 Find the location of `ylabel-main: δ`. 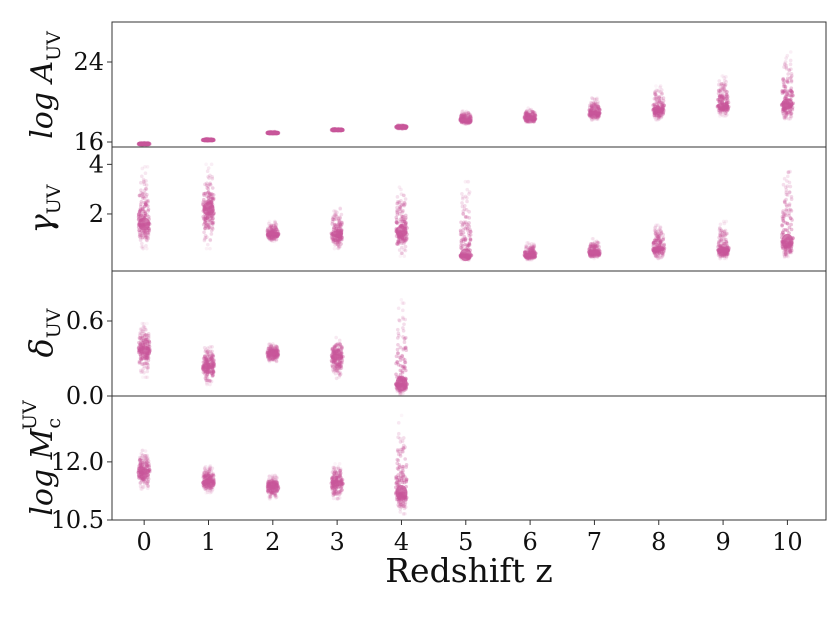

ylabel-main: δ is located at coordinates (41, 347).